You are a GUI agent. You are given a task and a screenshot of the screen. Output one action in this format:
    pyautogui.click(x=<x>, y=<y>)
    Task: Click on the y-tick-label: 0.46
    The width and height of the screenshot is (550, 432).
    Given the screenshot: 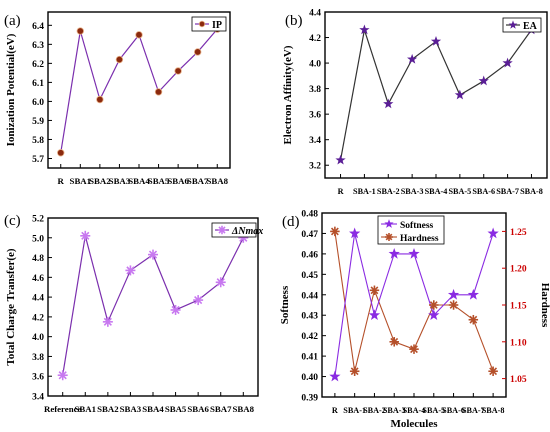 What is the action you would take?
    pyautogui.click(x=309, y=255)
    